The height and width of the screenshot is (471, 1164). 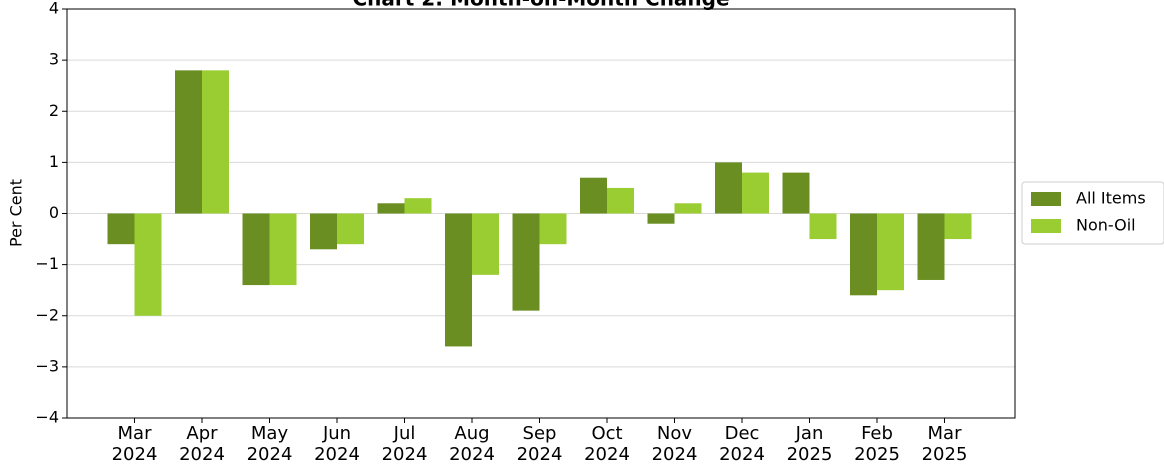 What do you see at coordinates (337, 444) in the screenshot?
I see `x-tick-label: Jun 2024` at bounding box center [337, 444].